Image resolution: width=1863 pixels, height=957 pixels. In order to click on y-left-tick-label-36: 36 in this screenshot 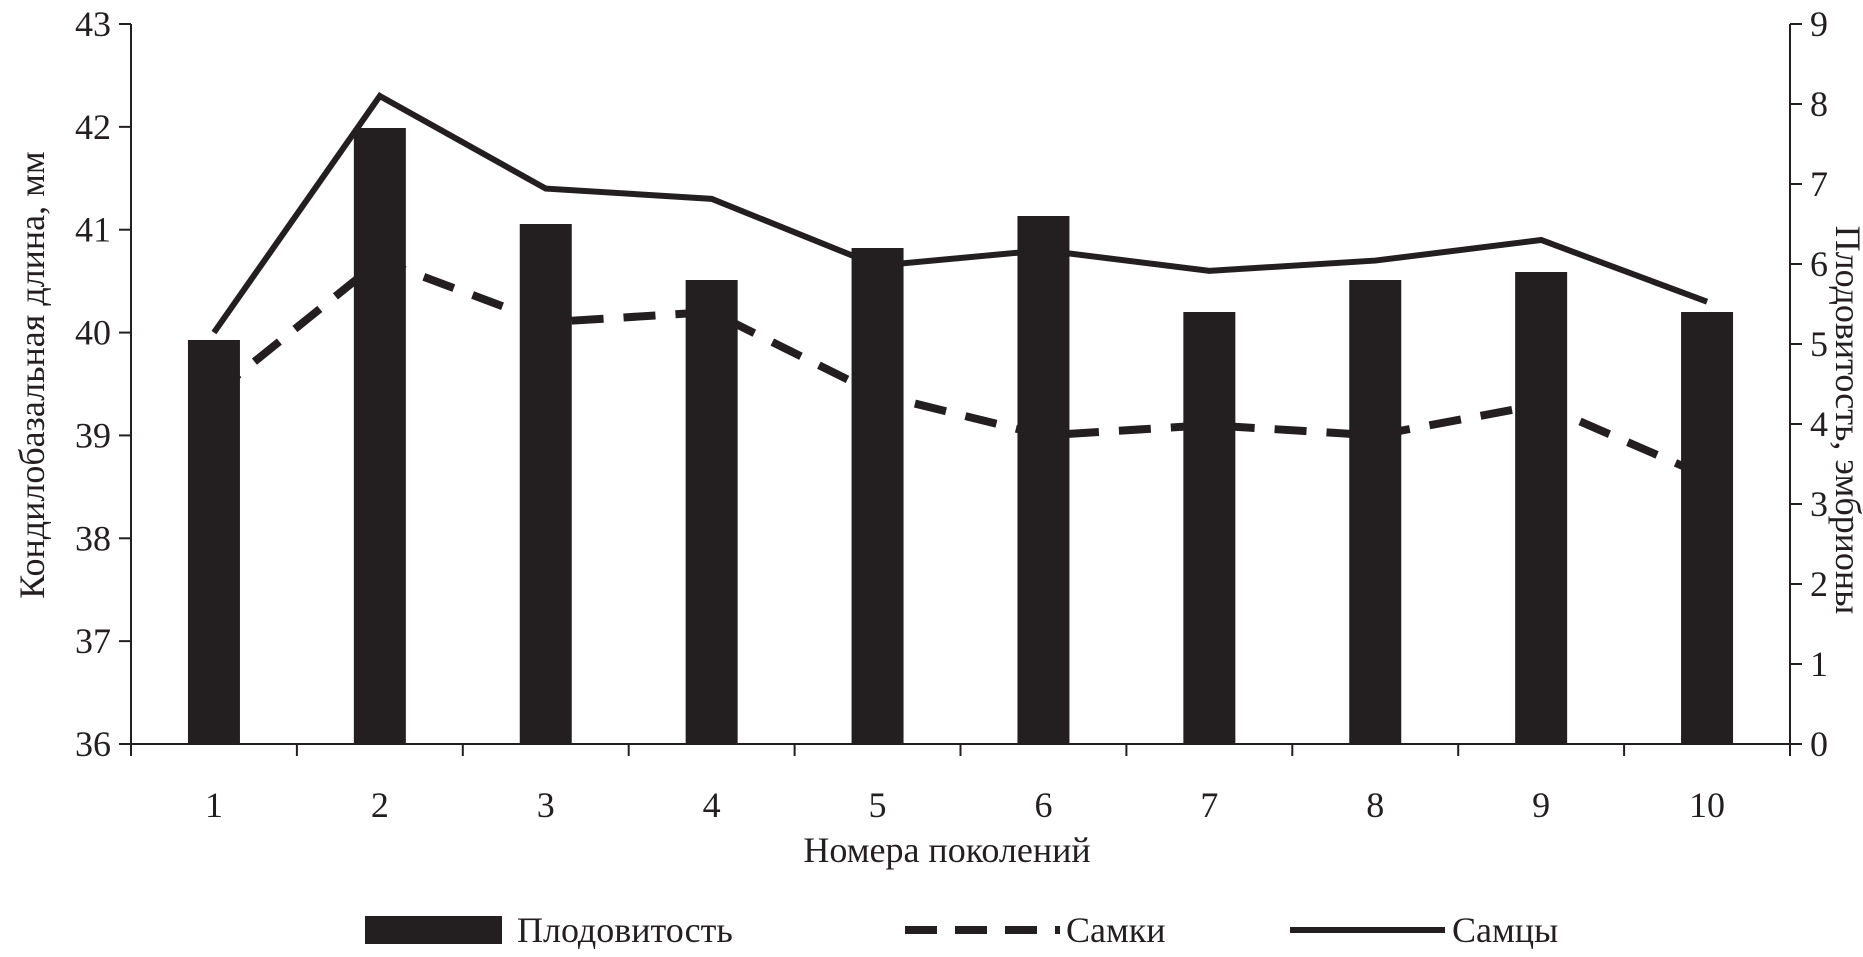, I will do `click(93, 744)`.